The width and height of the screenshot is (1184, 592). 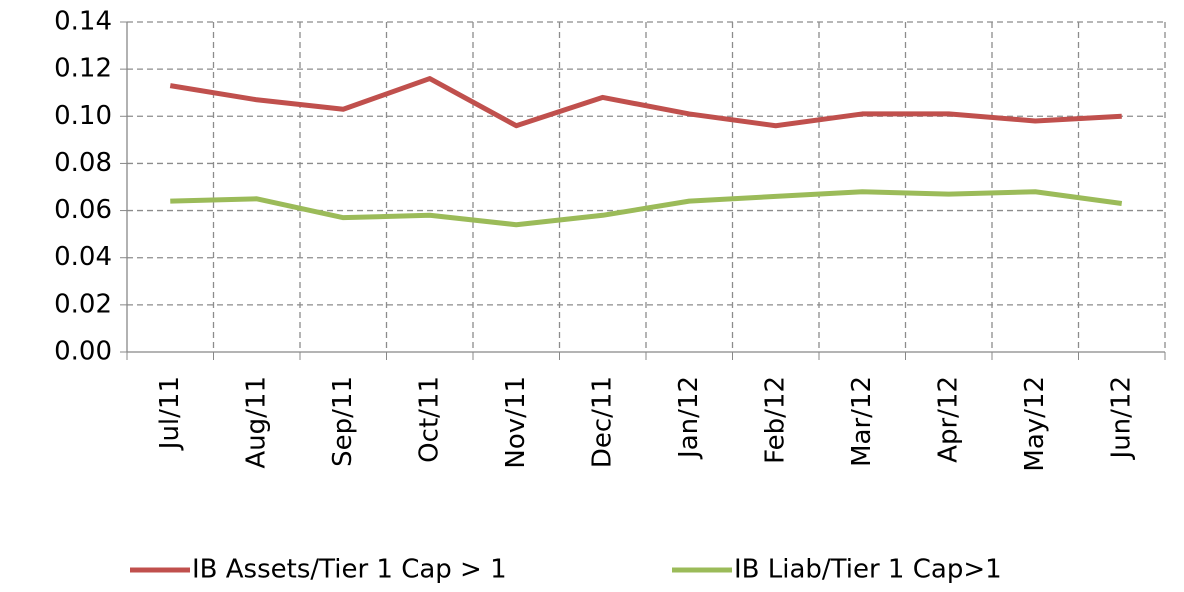 I want to click on y-tick-label: 0.08, so click(x=83, y=163).